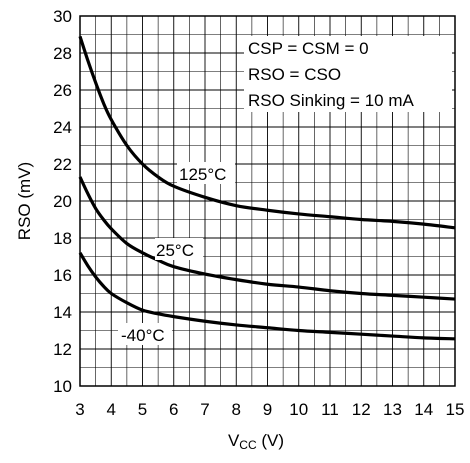  What do you see at coordinates (455, 409) in the screenshot?
I see `x-tick-label: 15` at bounding box center [455, 409].